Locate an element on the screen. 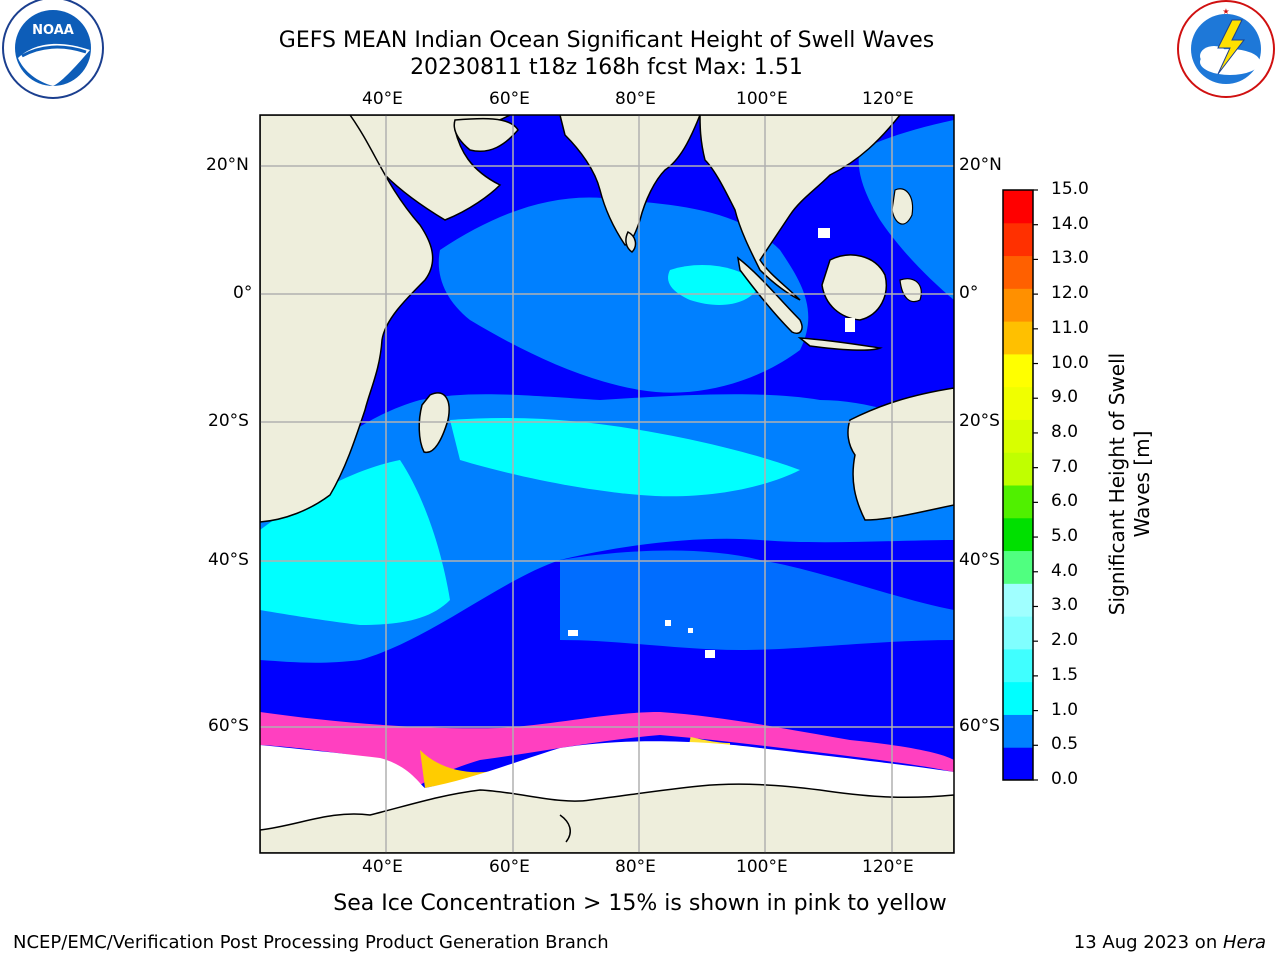  colorbar-tick-label: 0.5 is located at coordinates (1065, 744).